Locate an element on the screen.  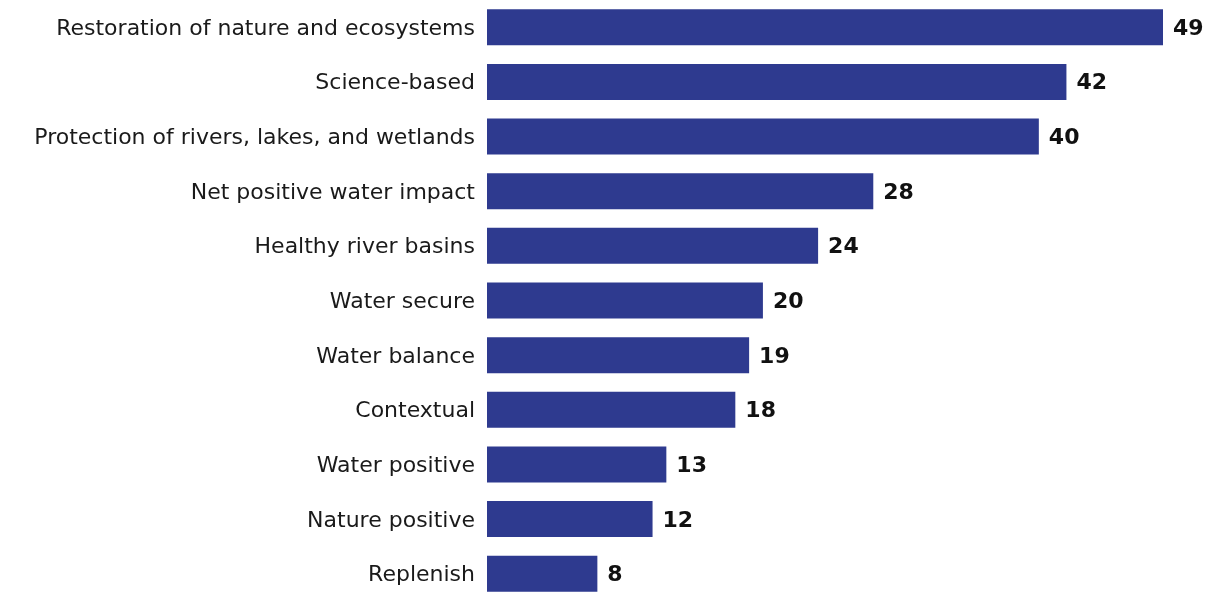
data-label: 18 is located at coordinates (760, 410).